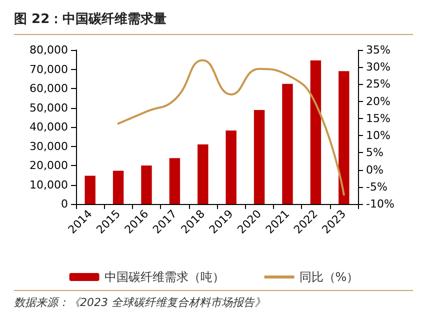  Describe the element at coordinates (49, 127) in the screenshot. I see `y-tick-label: 40,000` at that location.